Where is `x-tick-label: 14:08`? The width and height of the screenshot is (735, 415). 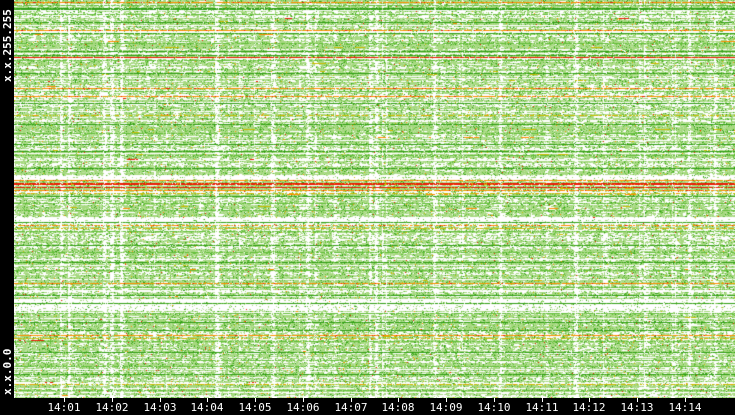 x-tick-label: 14:08 is located at coordinates (398, 407).